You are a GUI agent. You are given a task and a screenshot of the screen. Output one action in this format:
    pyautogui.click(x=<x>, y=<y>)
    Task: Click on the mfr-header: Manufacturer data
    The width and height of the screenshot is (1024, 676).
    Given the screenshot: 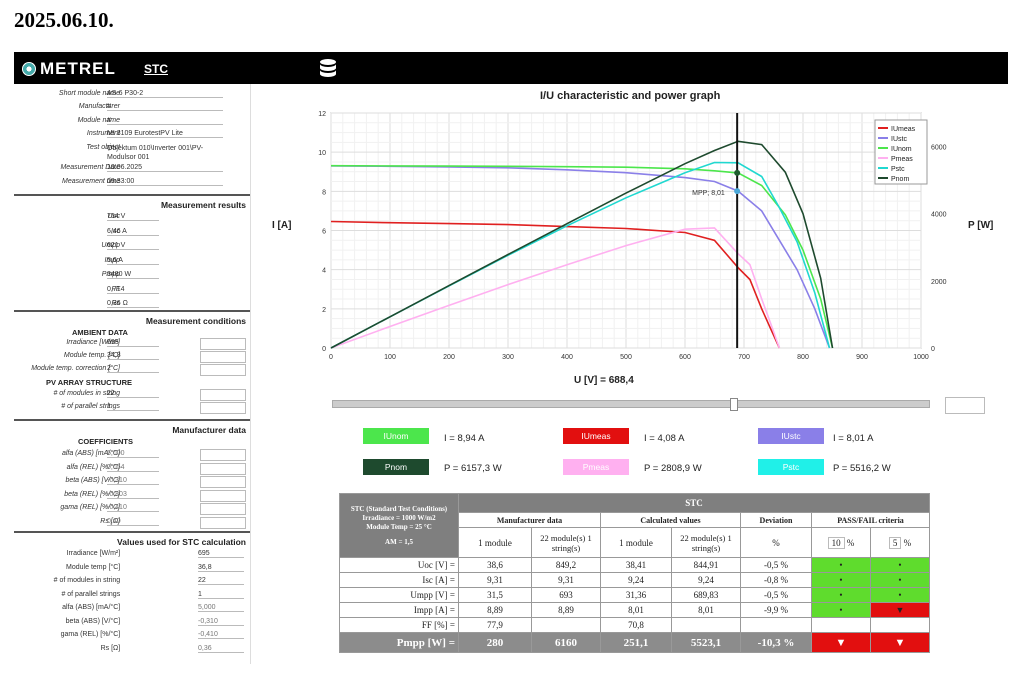 What is the action you would take?
    pyautogui.click(x=529, y=520)
    